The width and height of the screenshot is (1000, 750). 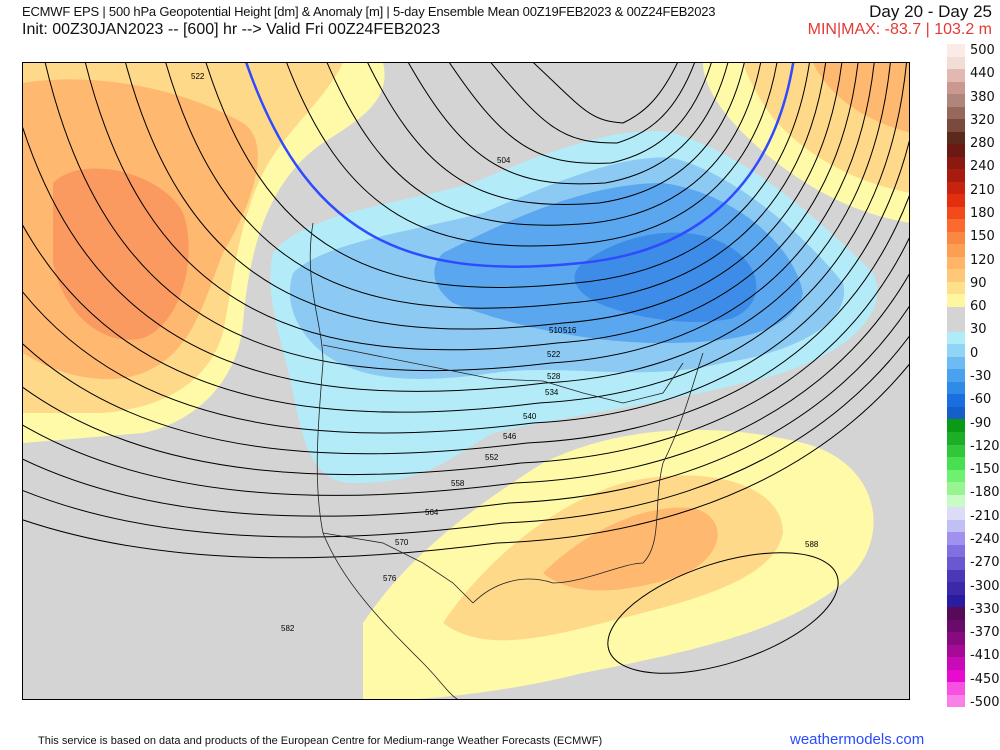 What do you see at coordinates (981, 376) in the screenshot?
I see `colorbar-label: -30` at bounding box center [981, 376].